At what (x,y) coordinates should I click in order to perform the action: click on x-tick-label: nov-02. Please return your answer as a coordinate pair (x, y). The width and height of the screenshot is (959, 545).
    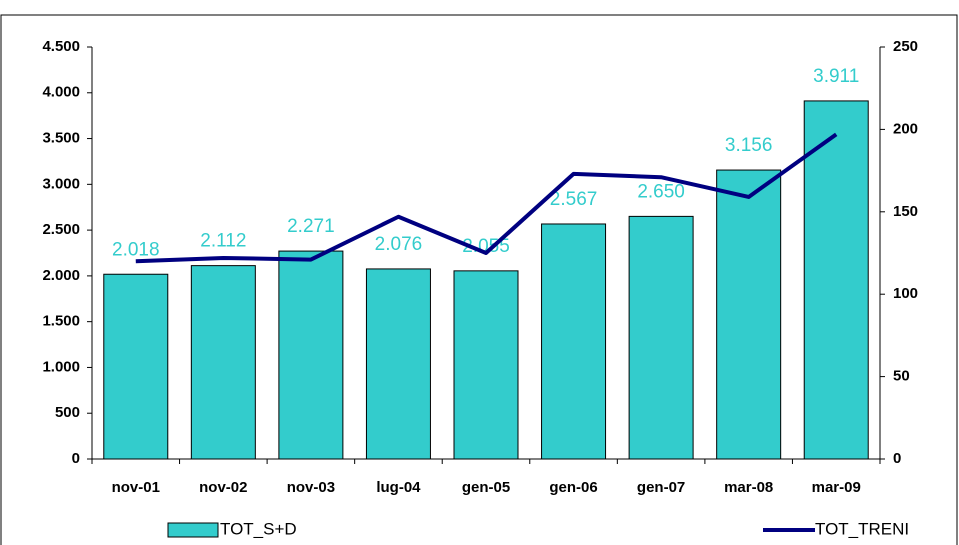
    Looking at the image, I should click on (223, 487).